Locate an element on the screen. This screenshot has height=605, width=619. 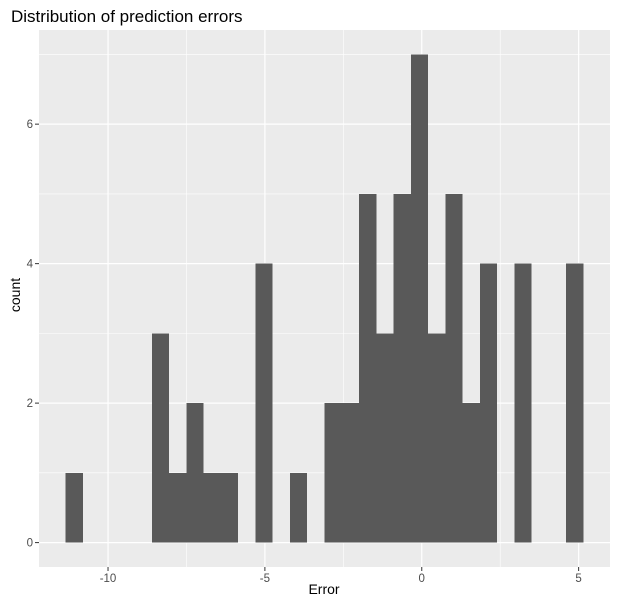
y-tick-label: 4 is located at coordinates (30, 265).